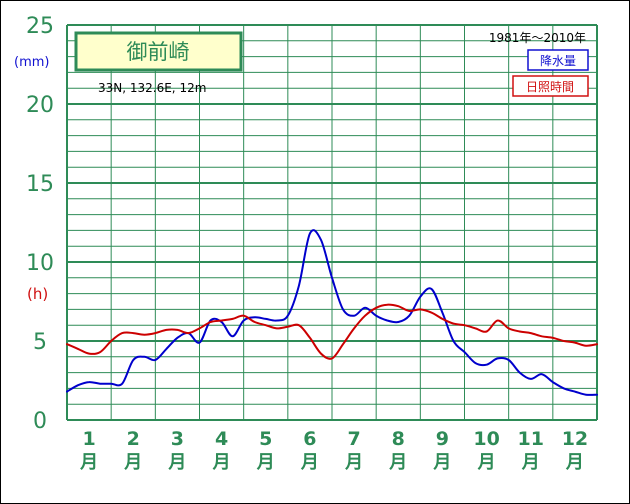 Image resolution: width=630 pixels, height=504 pixels. What do you see at coordinates (398, 439) in the screenshot?
I see `x-tick-month-number: 8` at bounding box center [398, 439].